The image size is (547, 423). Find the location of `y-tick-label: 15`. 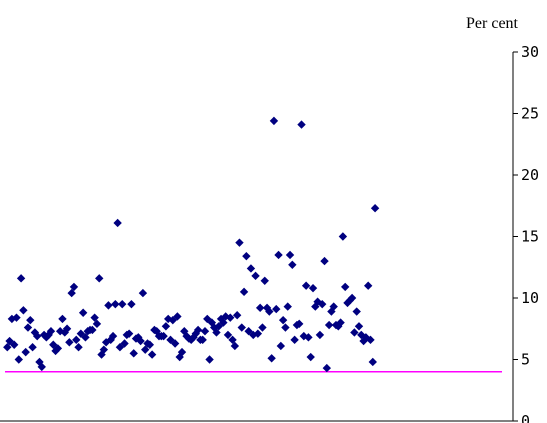

y-tick-label: 15 is located at coordinates (530, 237).